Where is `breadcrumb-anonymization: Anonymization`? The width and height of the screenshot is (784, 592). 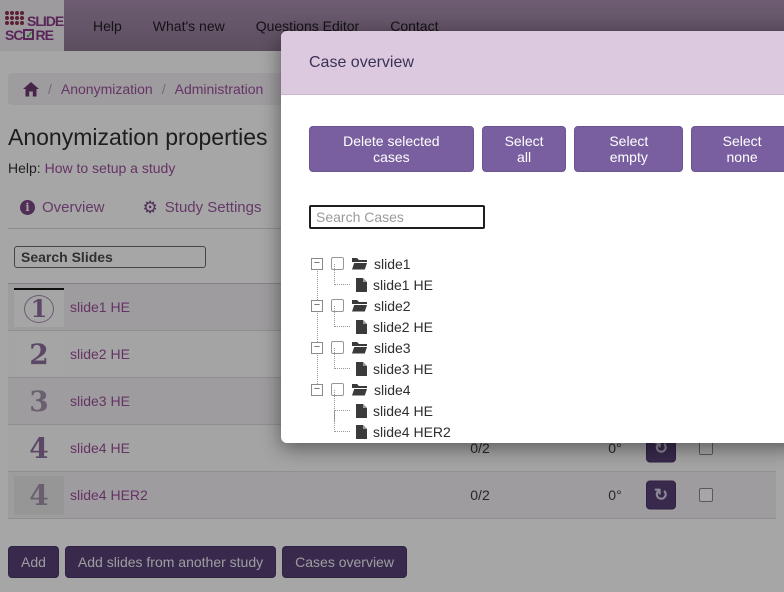
breadcrumb-anonymization: Anonymization is located at coordinates (106, 89).